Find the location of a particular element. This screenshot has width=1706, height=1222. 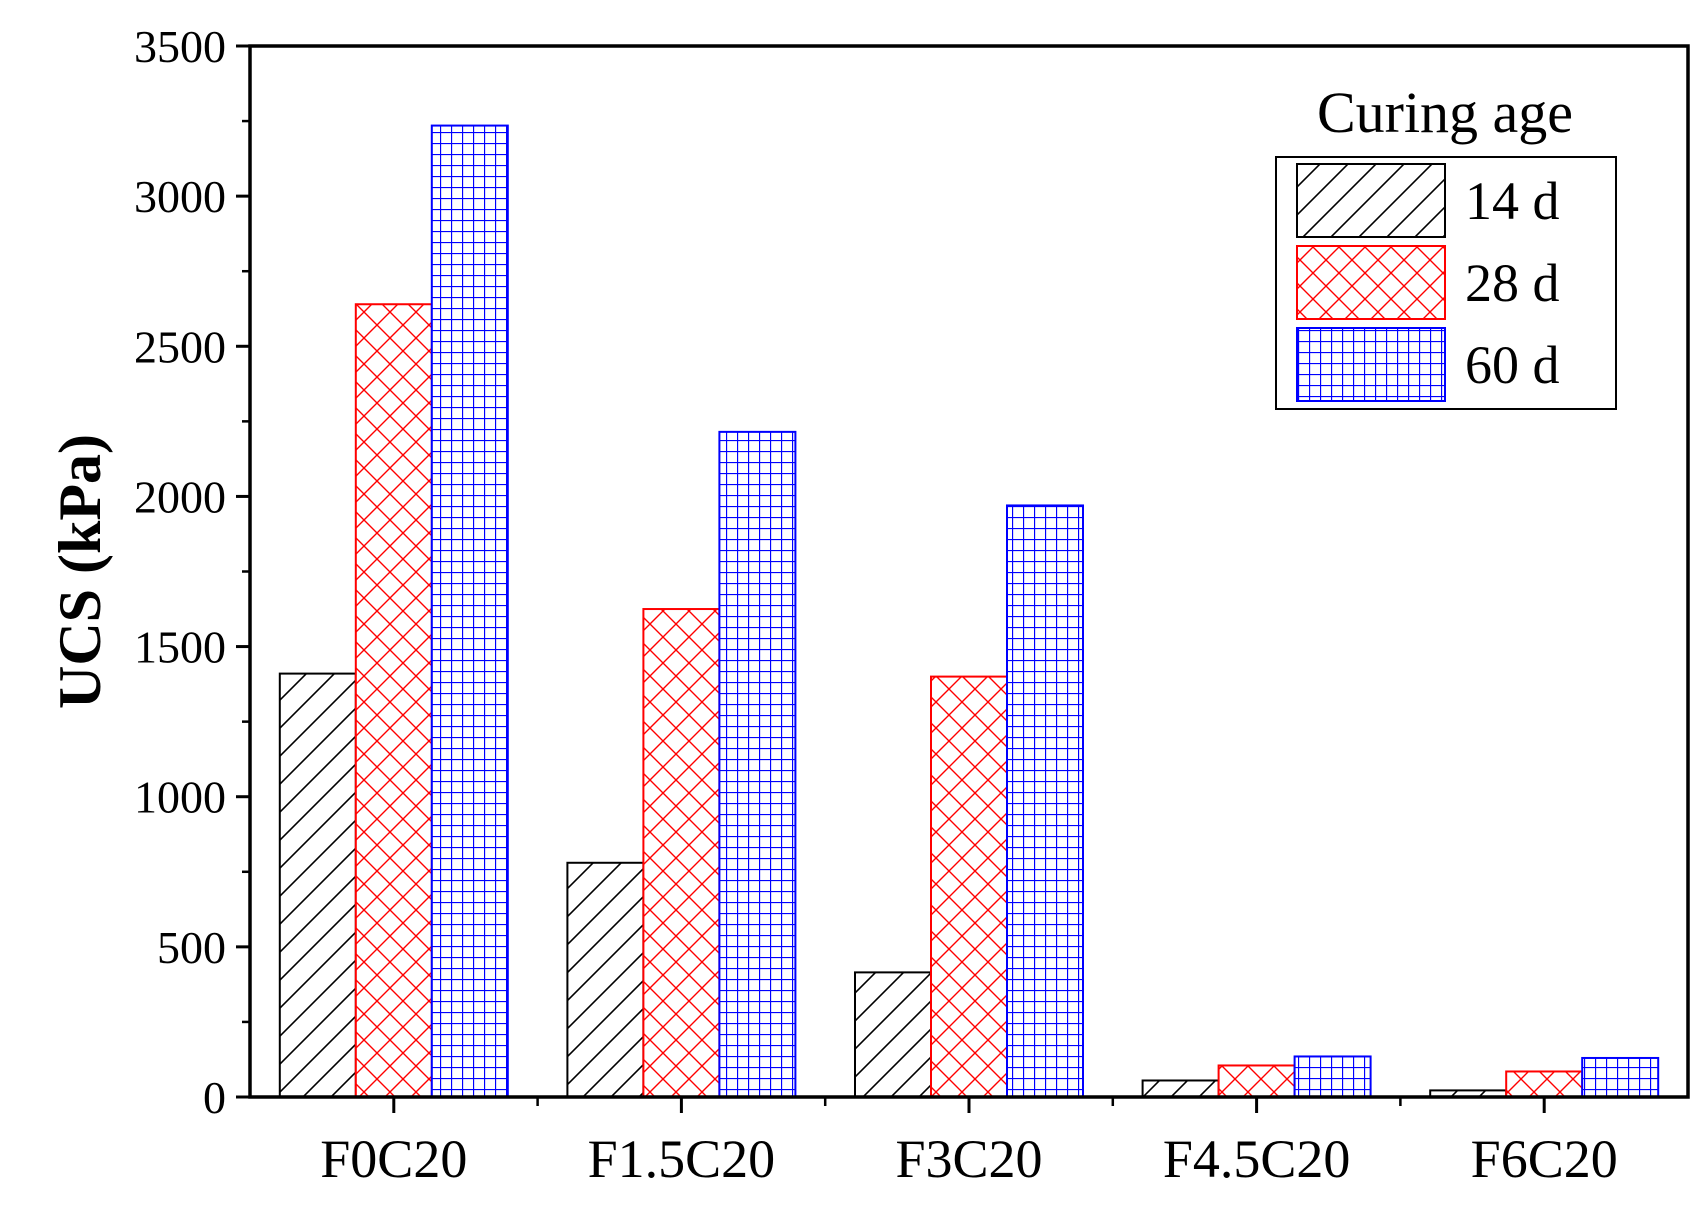

legend-label: 28 d is located at coordinates (1512, 283).